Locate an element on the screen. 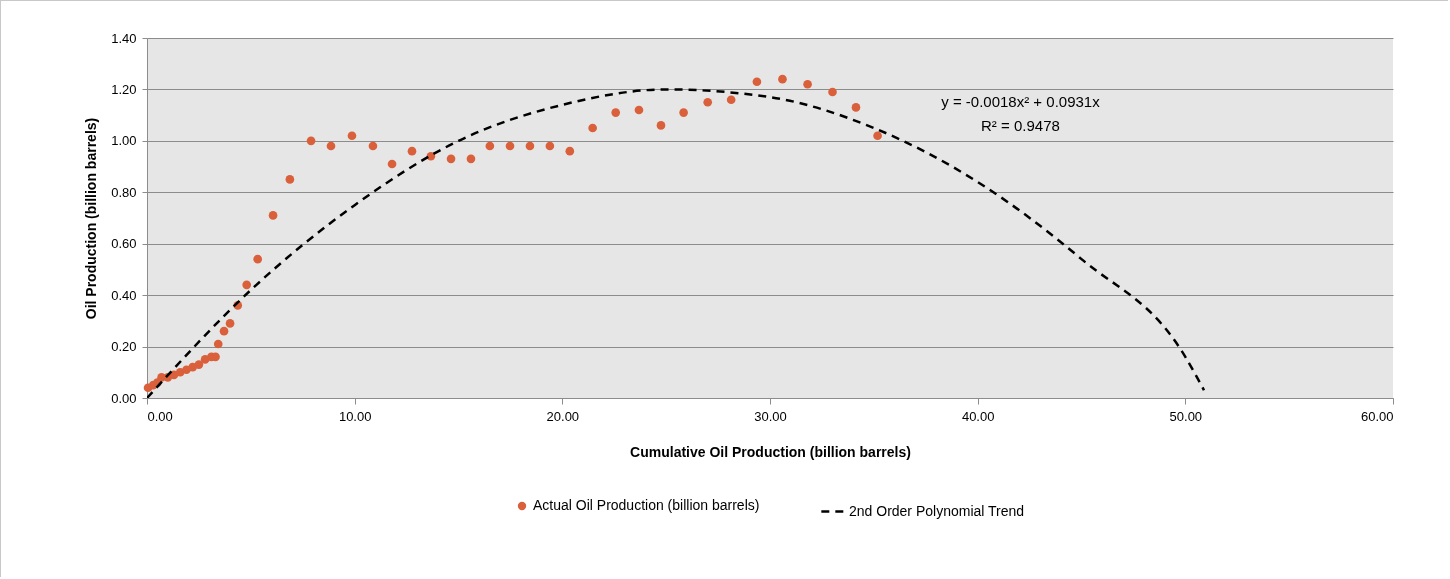  legend-label: 2nd Order Polynomial Trend is located at coordinates (937, 510).